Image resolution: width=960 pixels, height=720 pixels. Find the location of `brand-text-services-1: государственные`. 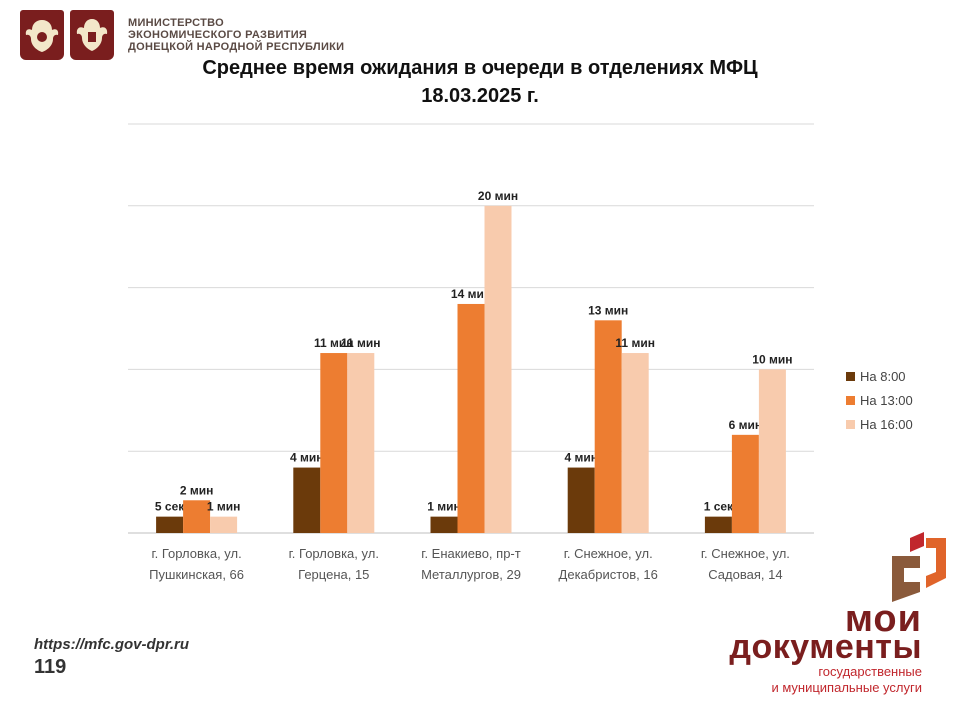

brand-text-services-1: государственные is located at coordinates (870, 671).